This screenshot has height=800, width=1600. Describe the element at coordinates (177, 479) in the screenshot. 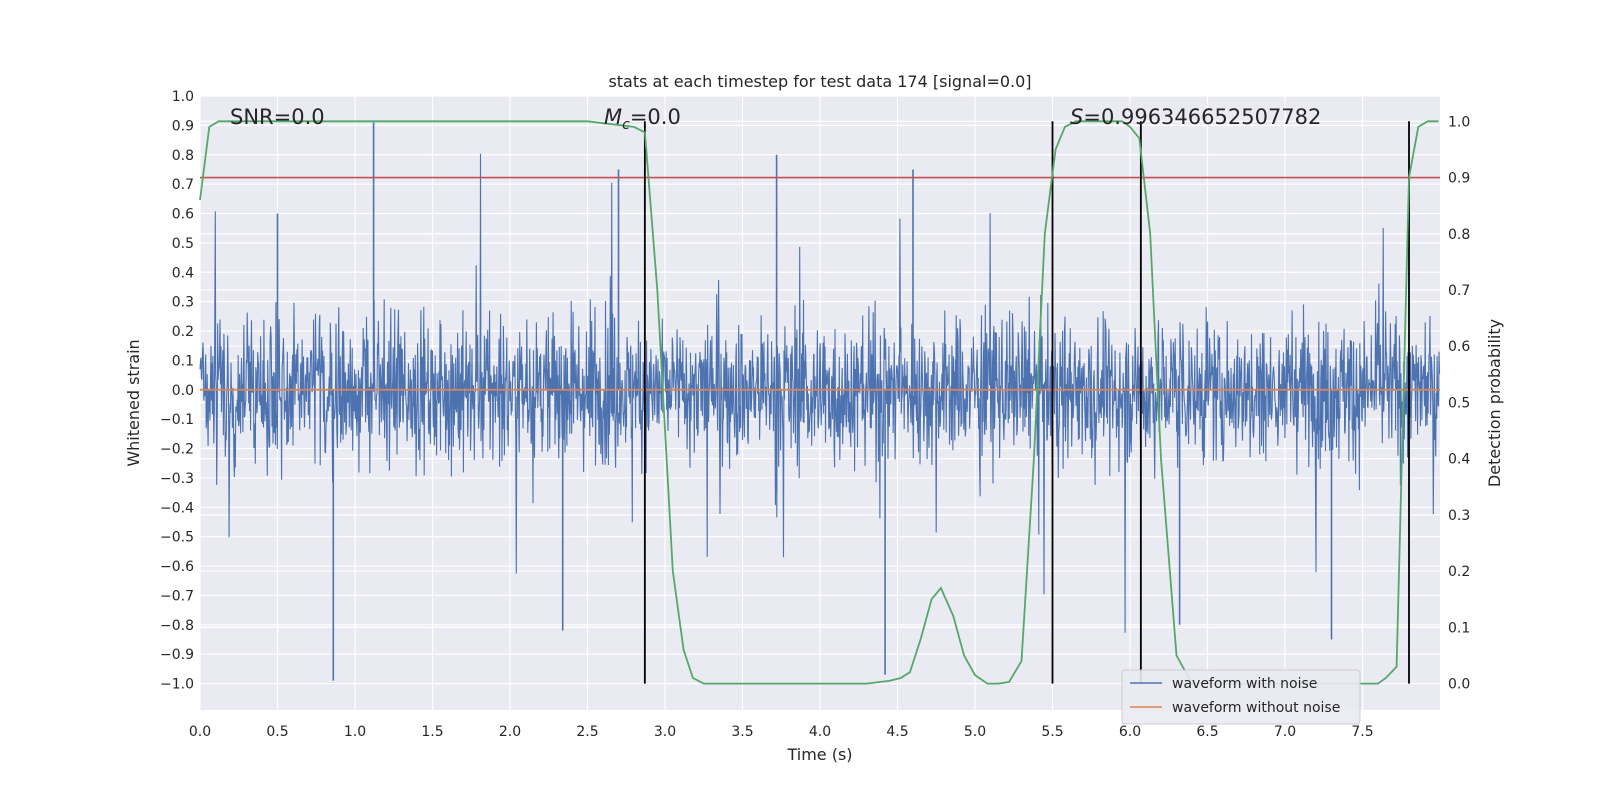

I see `y-tick-label: −0.3` at that location.